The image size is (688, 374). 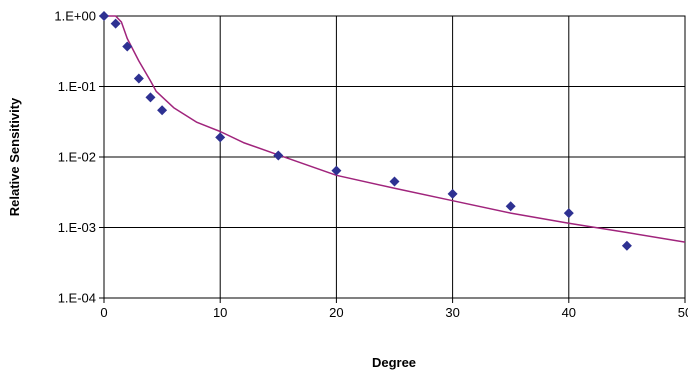 What do you see at coordinates (683, 312) in the screenshot?
I see `x-tick-label: 50` at bounding box center [683, 312].